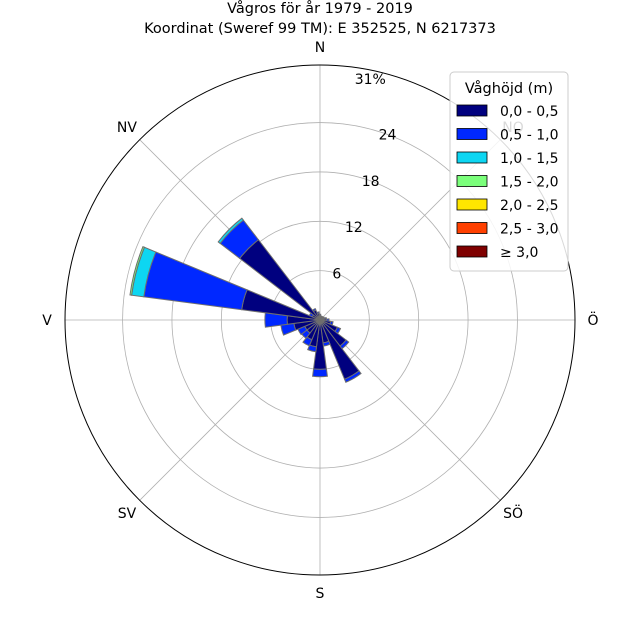 The image size is (640, 640). I want to click on legend-entry: 1,5 - 2,0, so click(529, 183).